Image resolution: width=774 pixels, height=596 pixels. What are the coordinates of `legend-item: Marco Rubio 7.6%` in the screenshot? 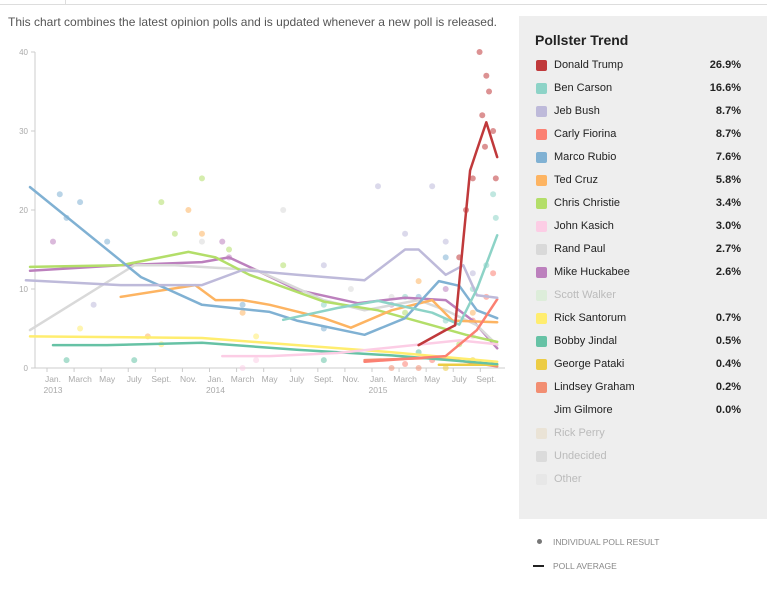 It's located at (638, 158).